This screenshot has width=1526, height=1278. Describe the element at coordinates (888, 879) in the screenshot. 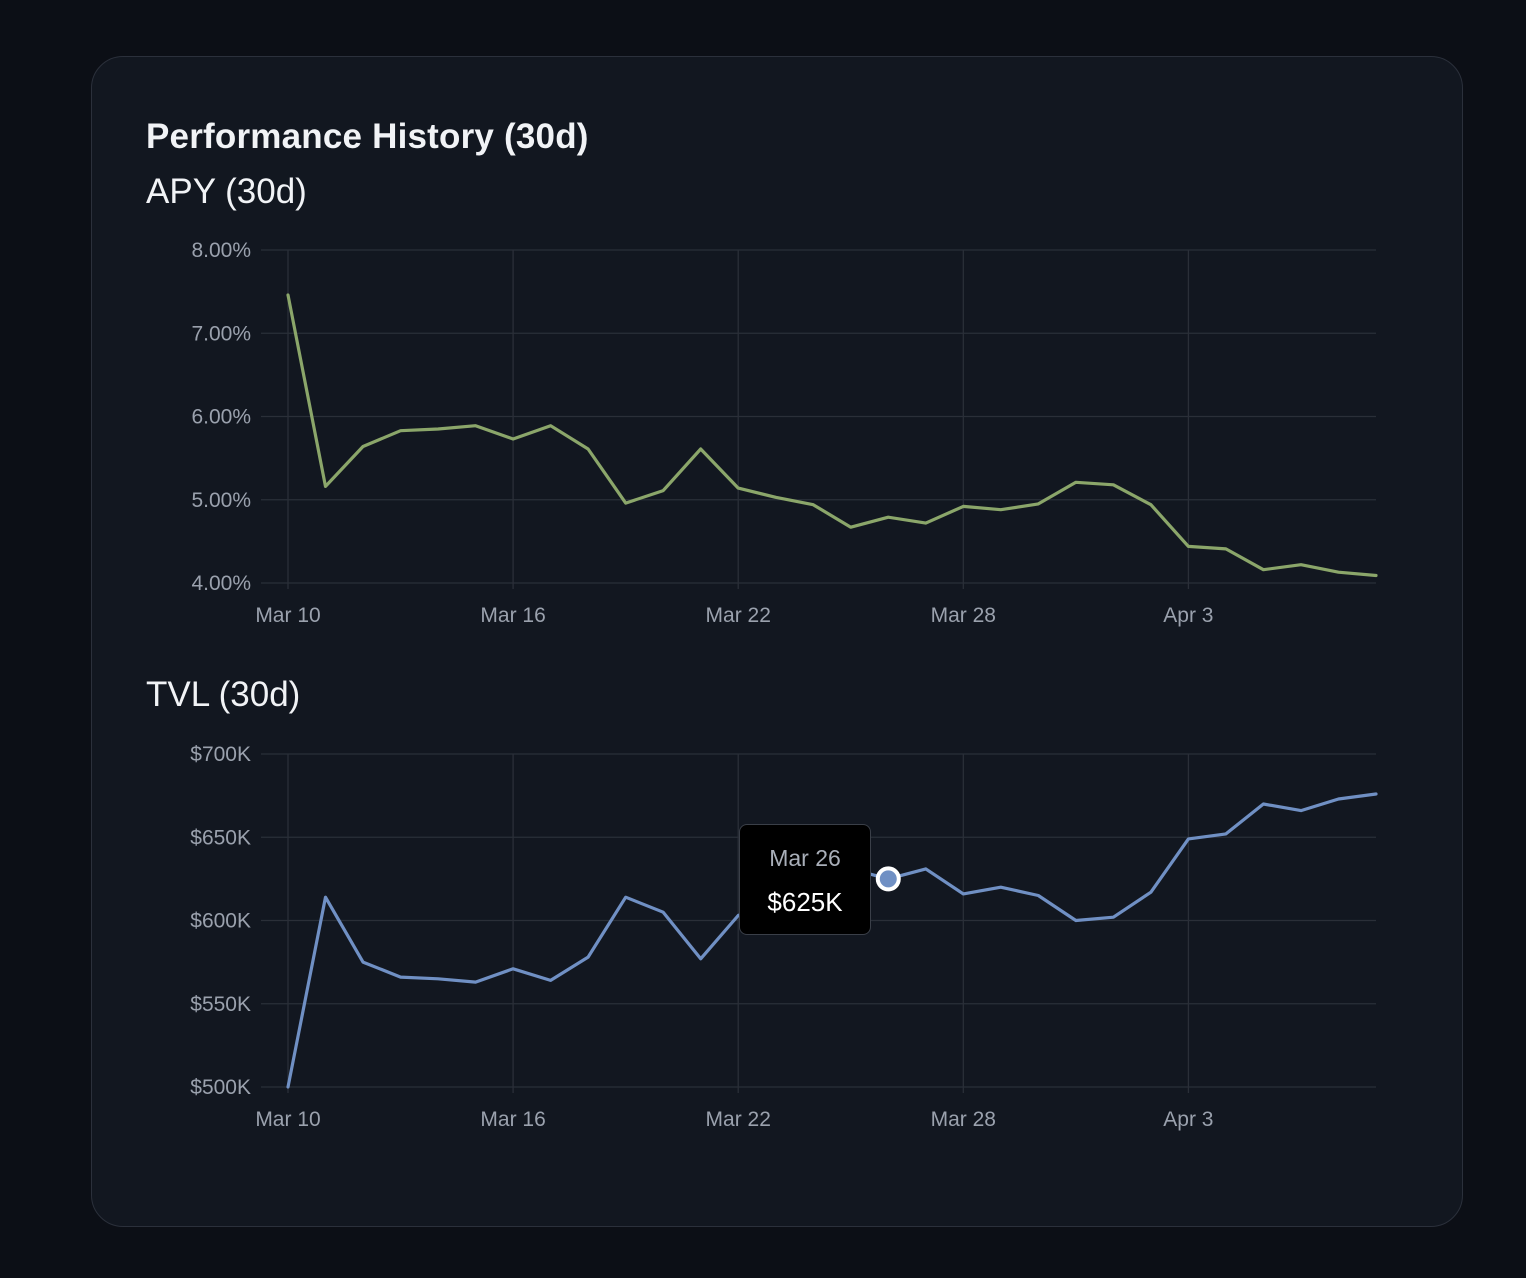

I see `tvl-active-point` at that location.